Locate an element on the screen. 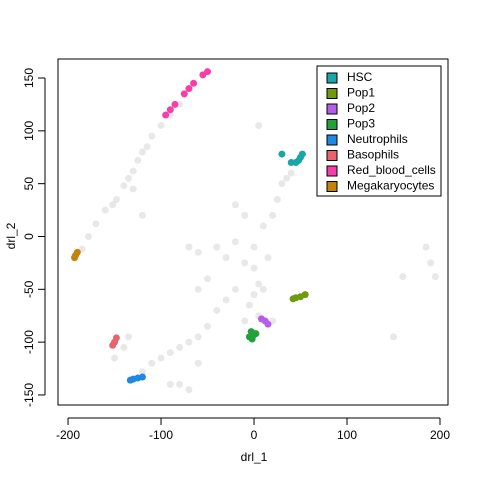  legend-label: Basophils is located at coordinates (373, 155).